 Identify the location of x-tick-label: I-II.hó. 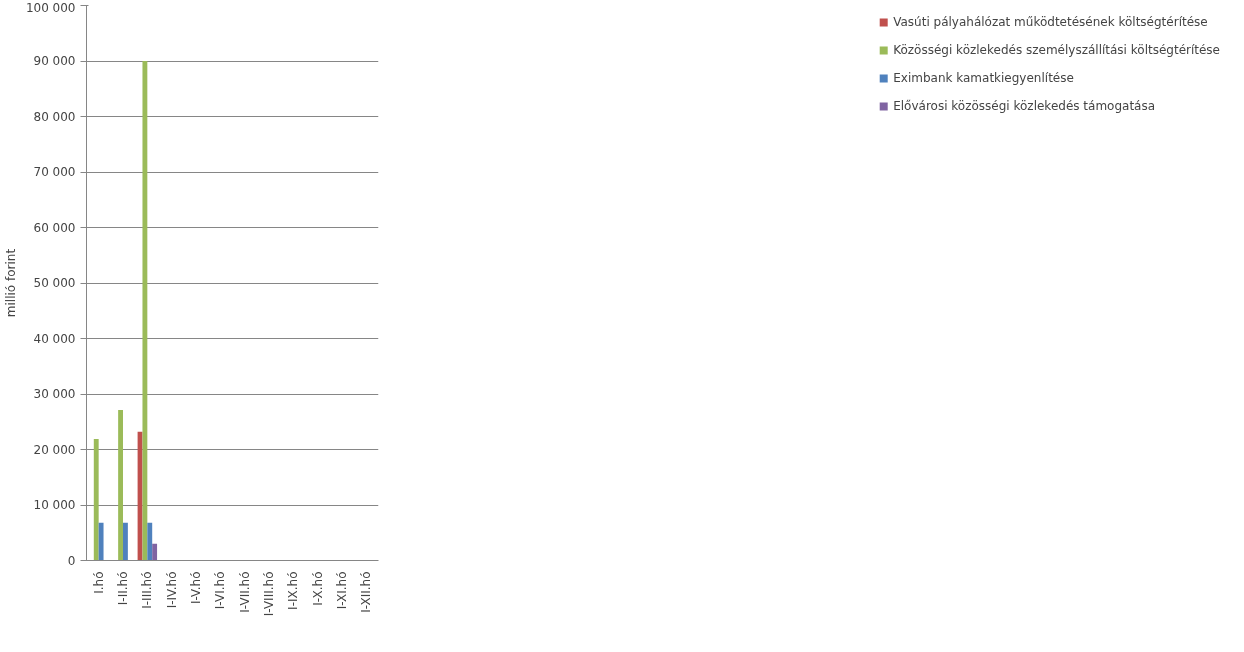
(123, 588).